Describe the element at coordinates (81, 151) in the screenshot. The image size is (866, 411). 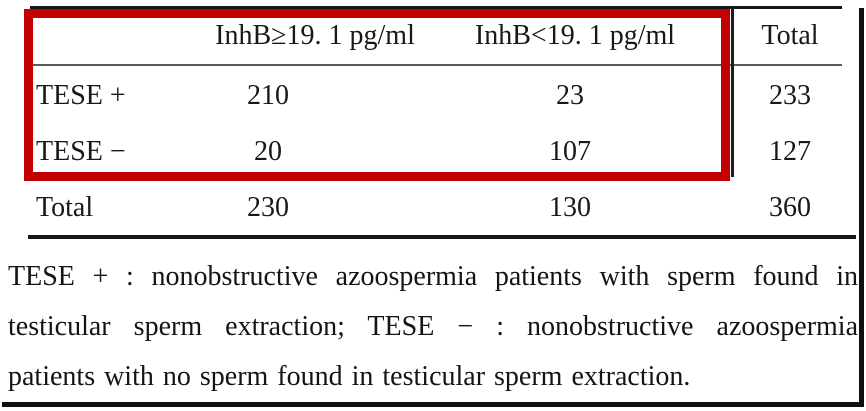
I see `row-label-tese-minus: TESE −` at that location.